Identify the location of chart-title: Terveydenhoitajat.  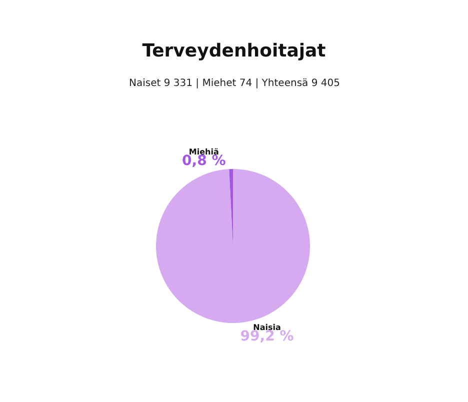
(234, 51).